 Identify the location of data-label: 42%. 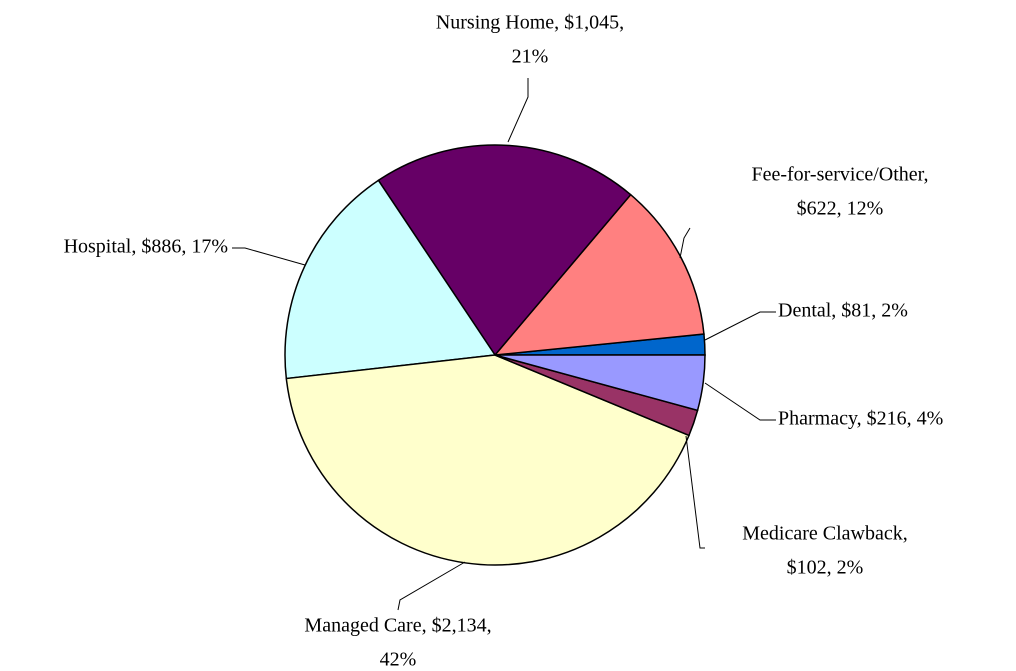
(398, 660).